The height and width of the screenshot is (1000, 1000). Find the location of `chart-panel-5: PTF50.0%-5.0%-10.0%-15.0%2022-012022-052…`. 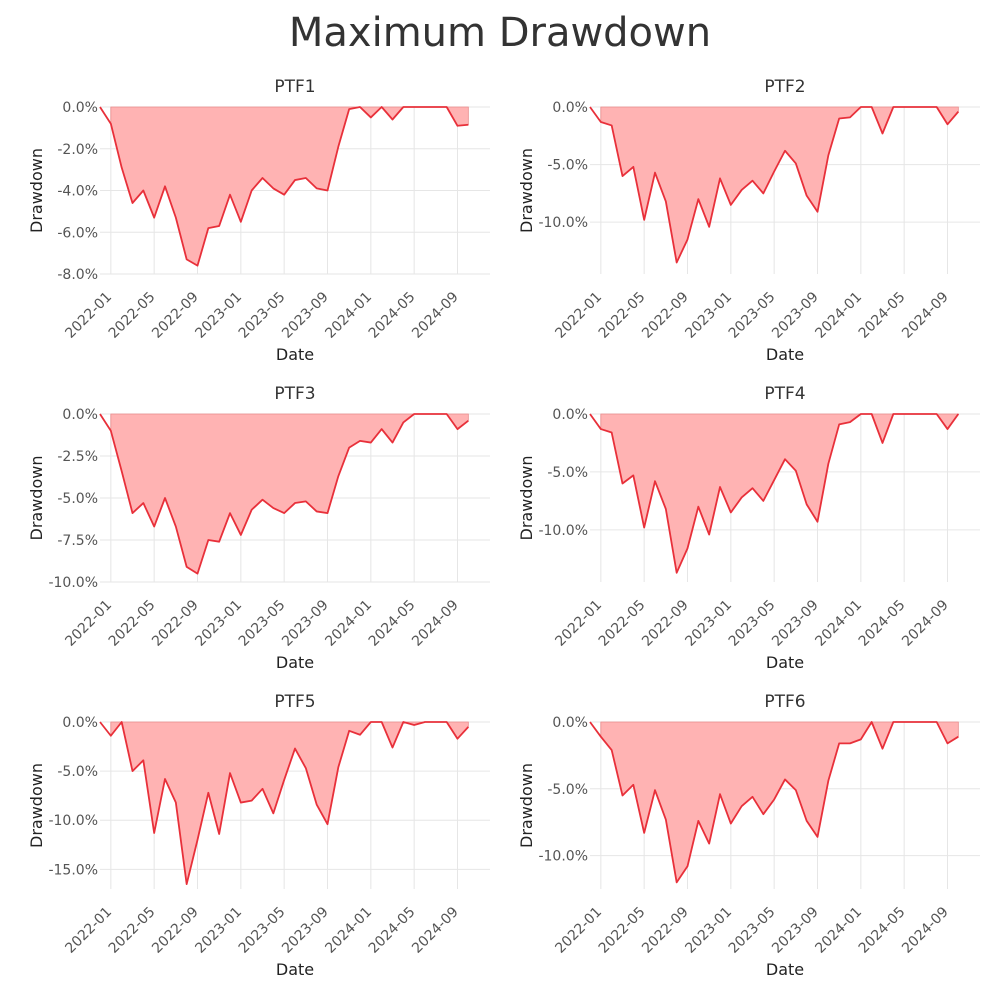

chart-panel-5: PTF50.0%-5.0%-10.0%-15.0%2022-012022-052… is located at coordinates (258, 835).